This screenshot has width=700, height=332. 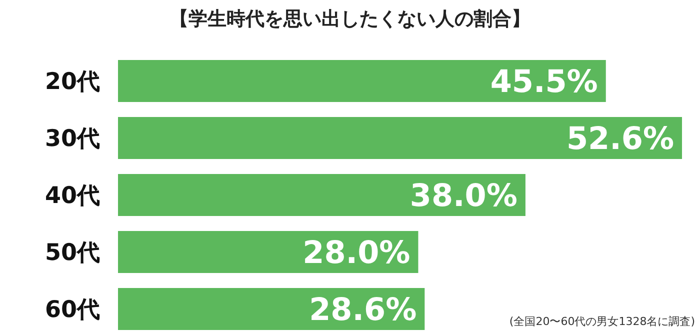 I want to click on data-label: 38.0%, so click(x=464, y=196).